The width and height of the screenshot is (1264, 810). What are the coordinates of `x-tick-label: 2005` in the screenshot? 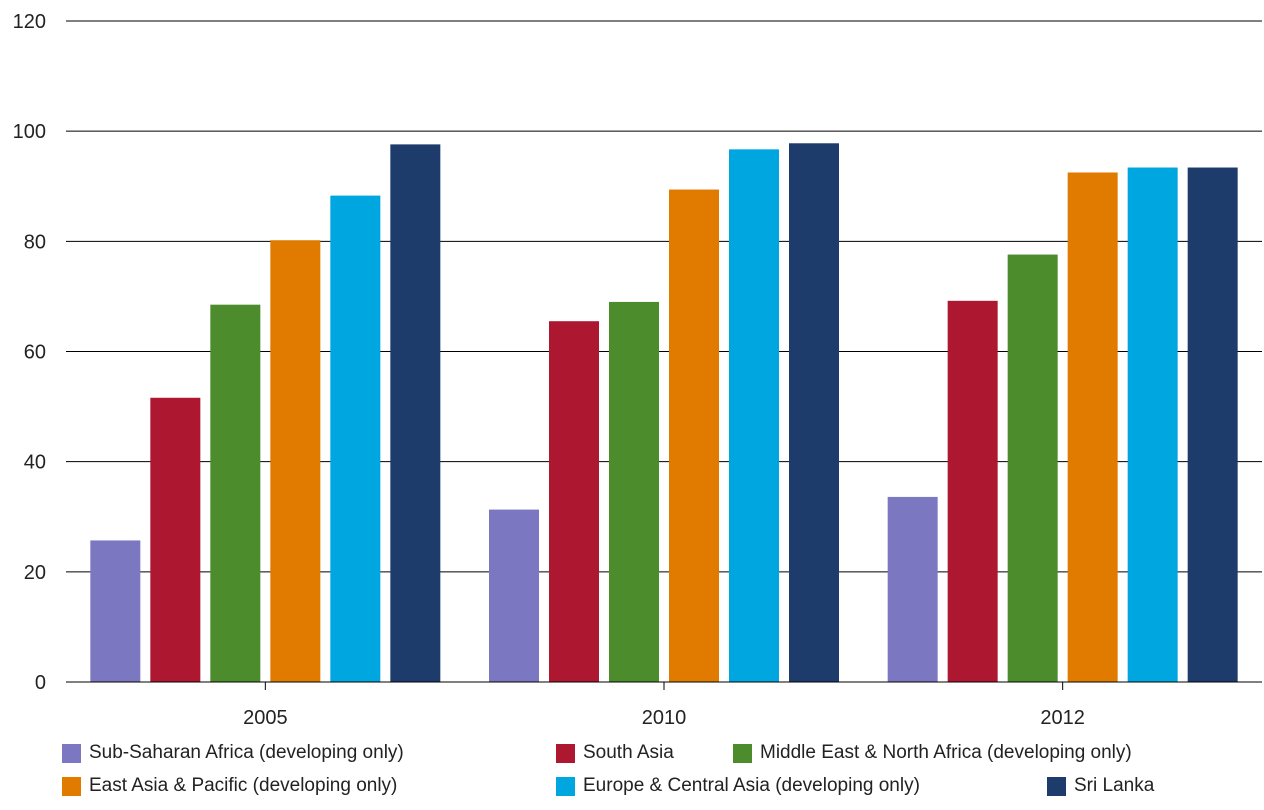 It's located at (265, 718).